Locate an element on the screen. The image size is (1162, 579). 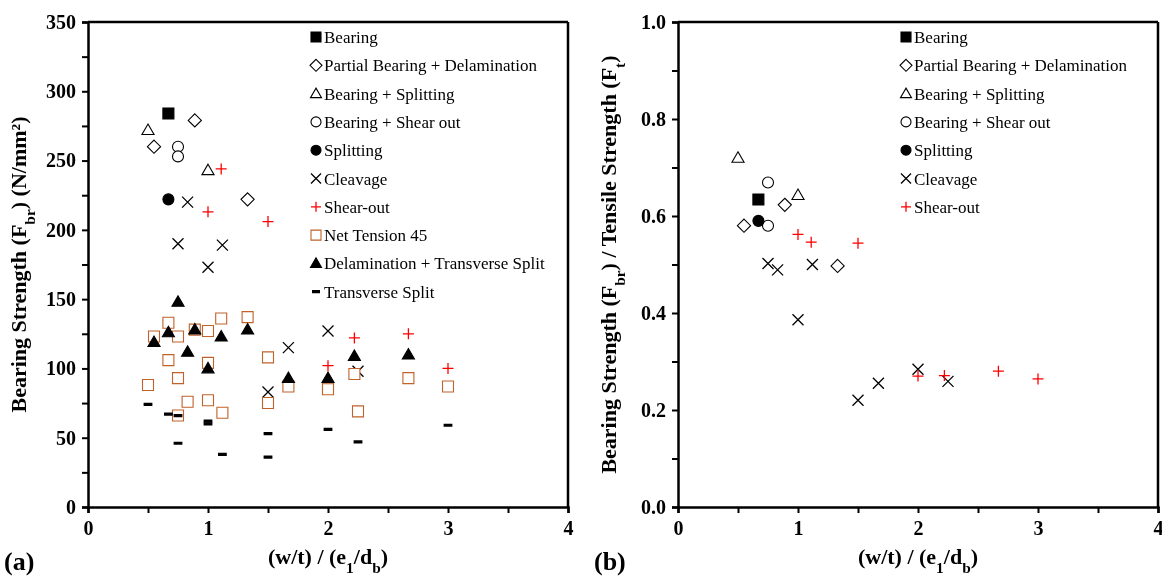
legend-label: Cleavage is located at coordinates (946, 179).